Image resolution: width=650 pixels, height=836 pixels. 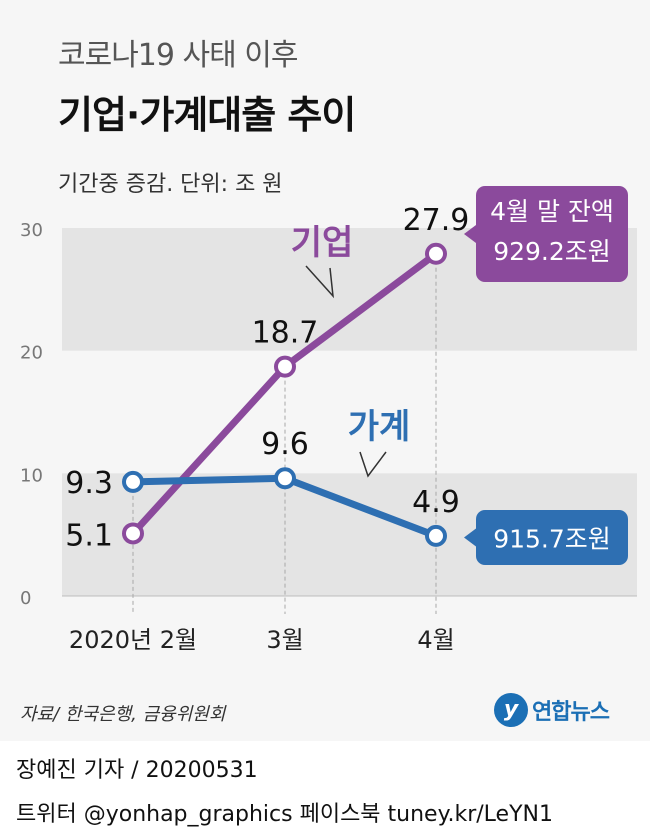 I want to click on y-tick-label: 0, so click(x=25, y=598).